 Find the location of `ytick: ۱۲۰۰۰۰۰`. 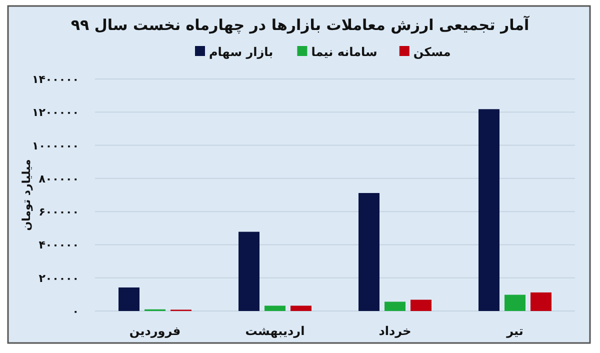

ytick: ۱۲۰۰۰۰۰ is located at coordinates (55, 113).